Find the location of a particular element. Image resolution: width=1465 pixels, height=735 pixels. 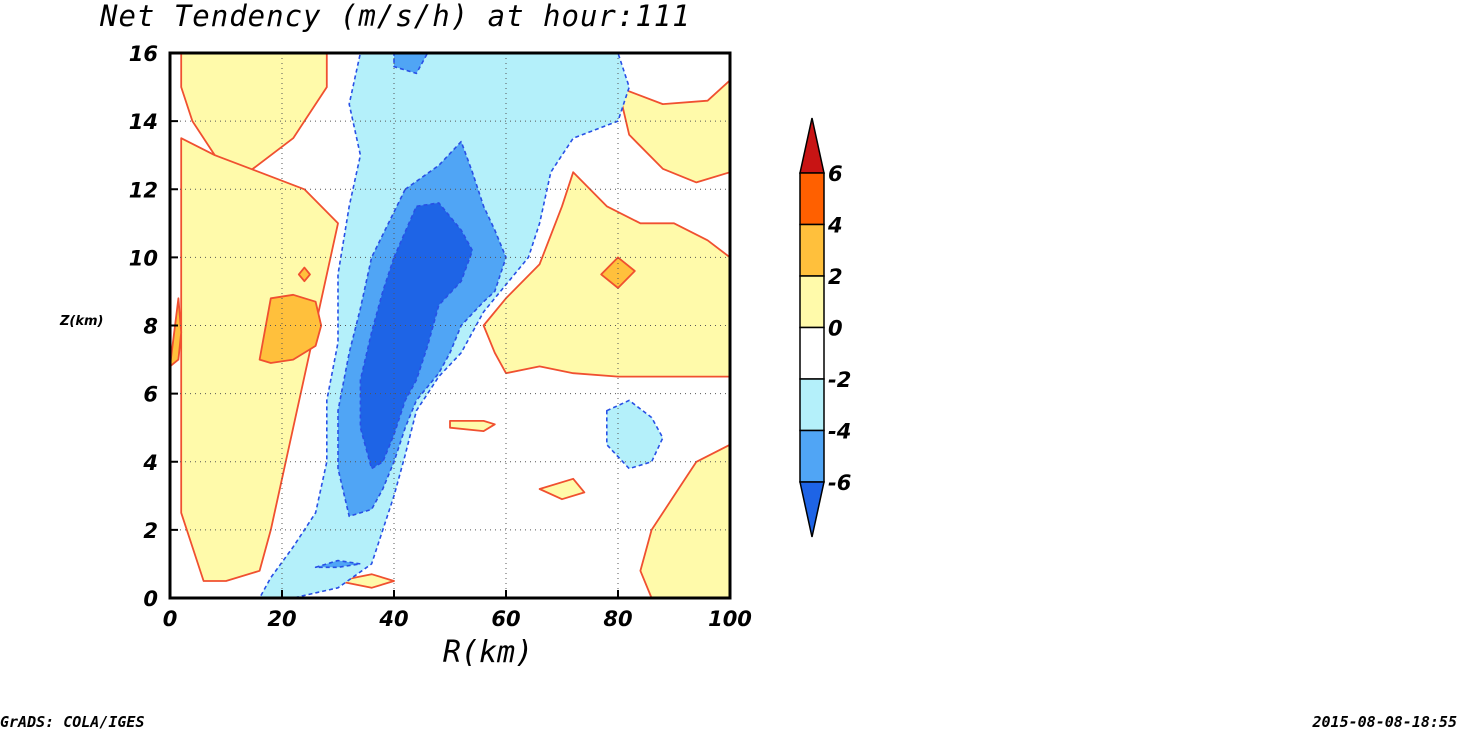

x-tick-label: 100 is located at coordinates (730, 619).